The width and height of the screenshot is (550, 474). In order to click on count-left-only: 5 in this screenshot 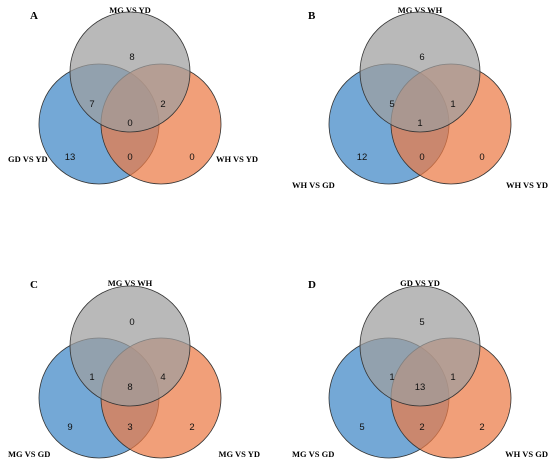, I will do `click(361, 427)`.